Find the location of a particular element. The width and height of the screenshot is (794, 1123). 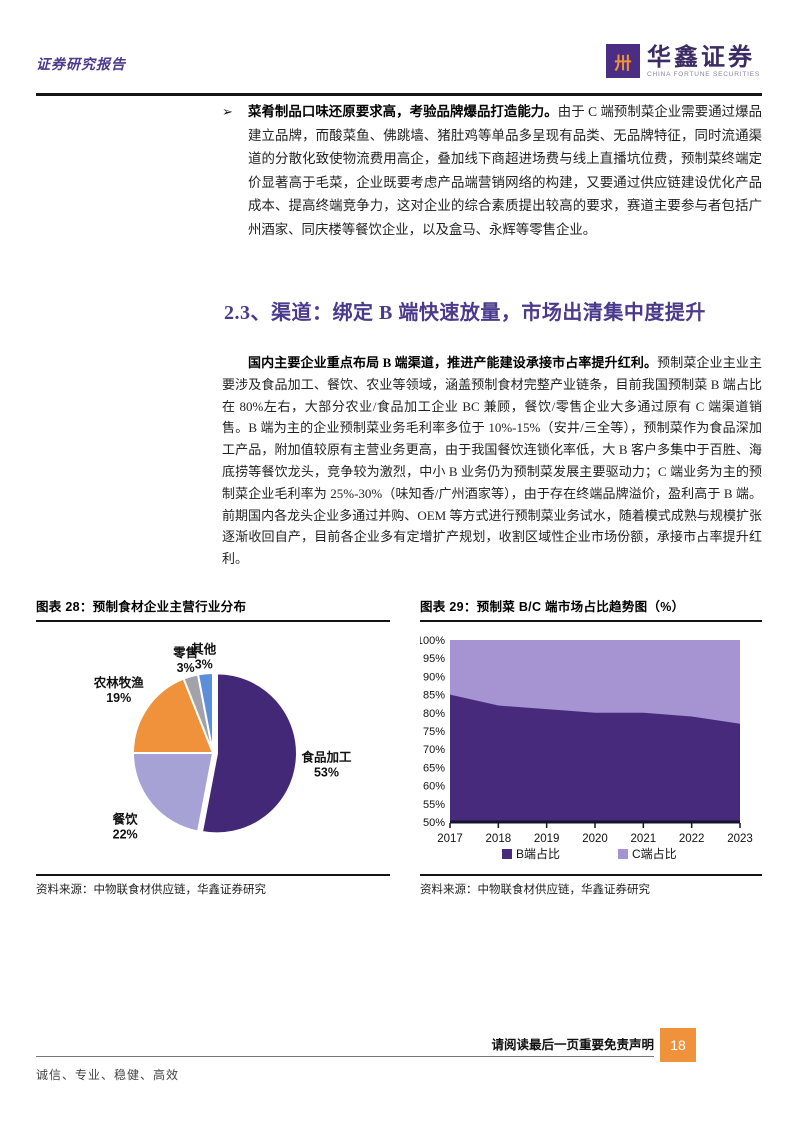

y-tick-label: 75% is located at coordinates (434, 732).